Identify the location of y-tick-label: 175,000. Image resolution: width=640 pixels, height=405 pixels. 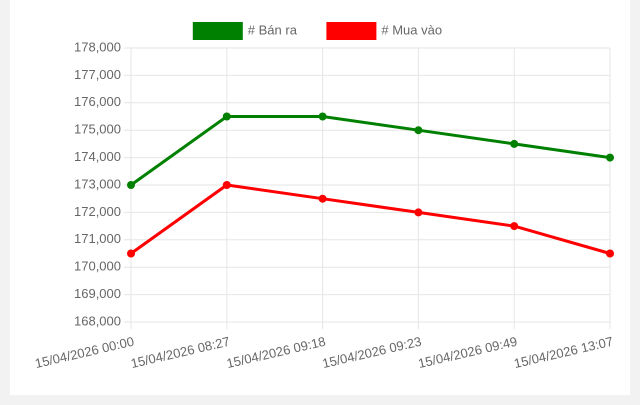
(97, 129).